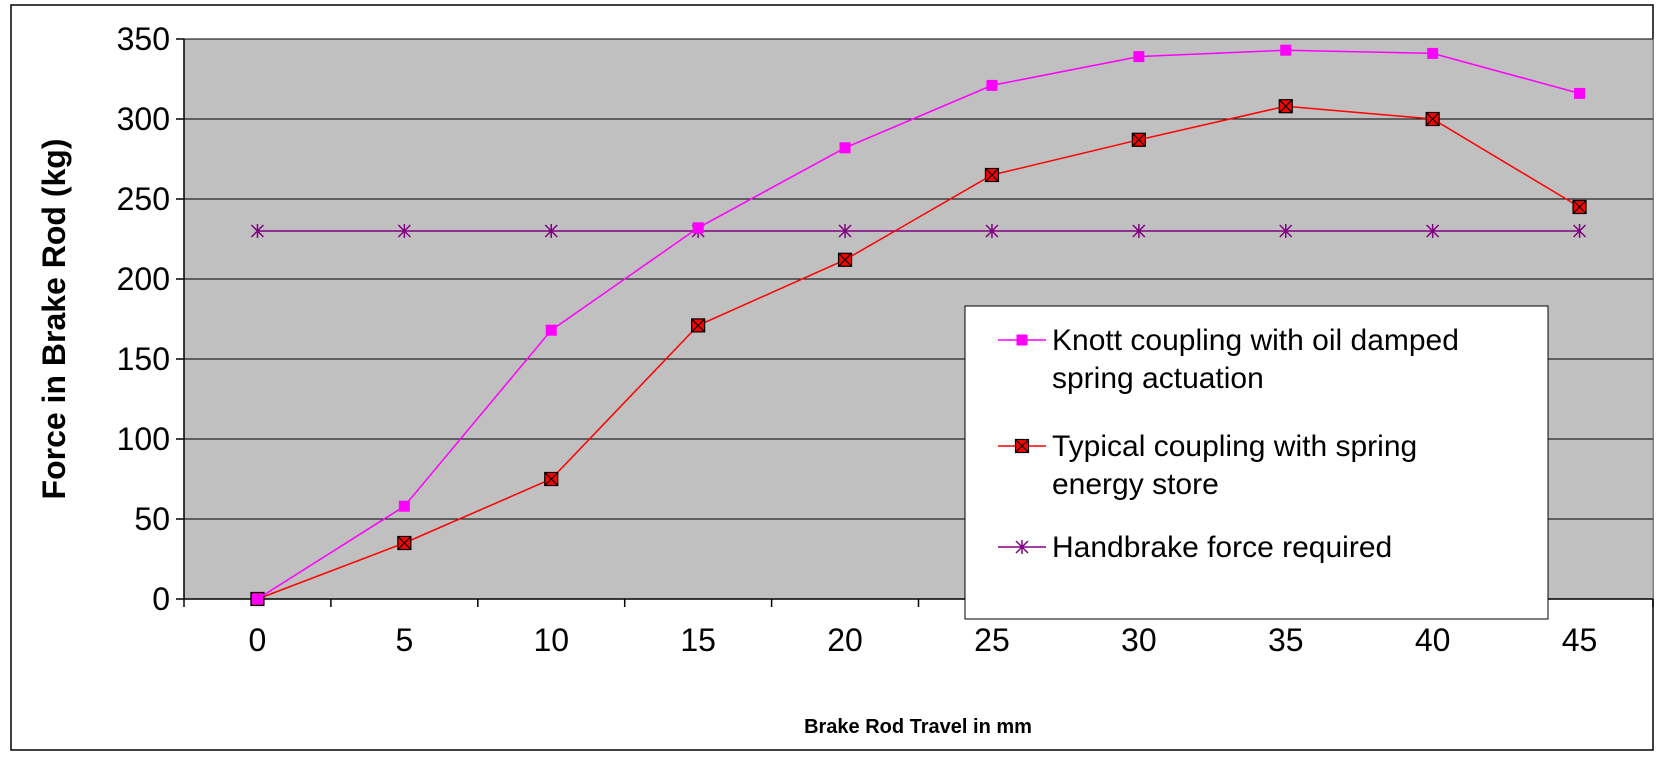  Describe the element at coordinates (54, 319) in the screenshot. I see `y-axis-label: Force in Brake Rod (kg)` at that location.